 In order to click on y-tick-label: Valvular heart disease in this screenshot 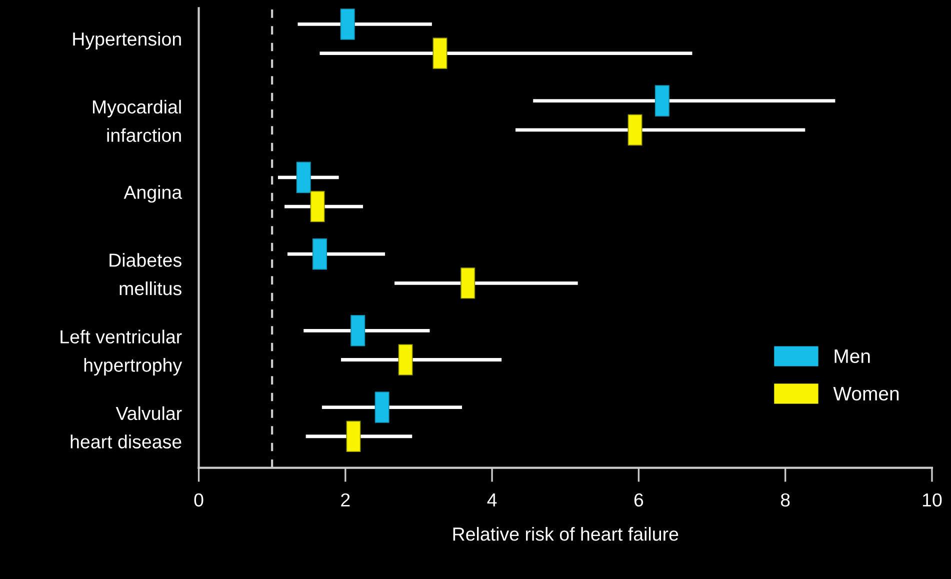, I will do `click(126, 427)`.